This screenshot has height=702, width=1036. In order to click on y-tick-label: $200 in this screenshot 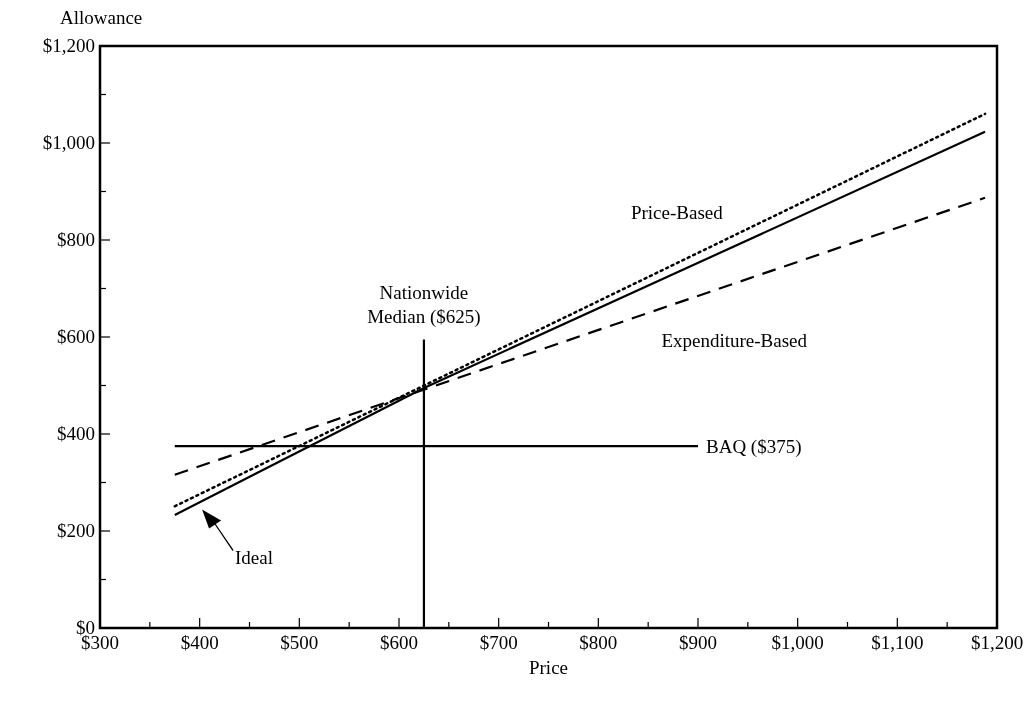, I will do `click(76, 530)`.